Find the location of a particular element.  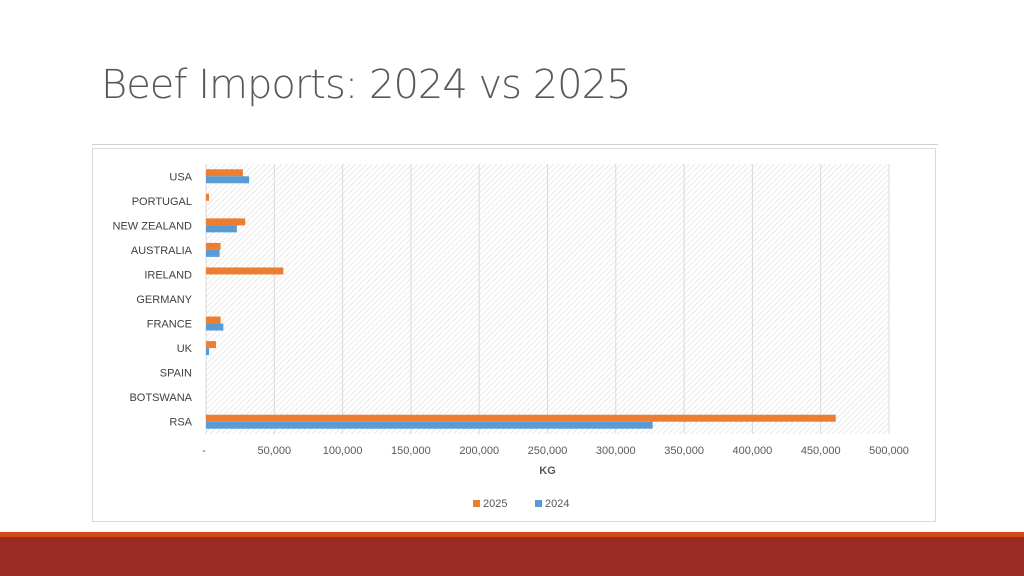

bar-2024-france is located at coordinates (215, 327).